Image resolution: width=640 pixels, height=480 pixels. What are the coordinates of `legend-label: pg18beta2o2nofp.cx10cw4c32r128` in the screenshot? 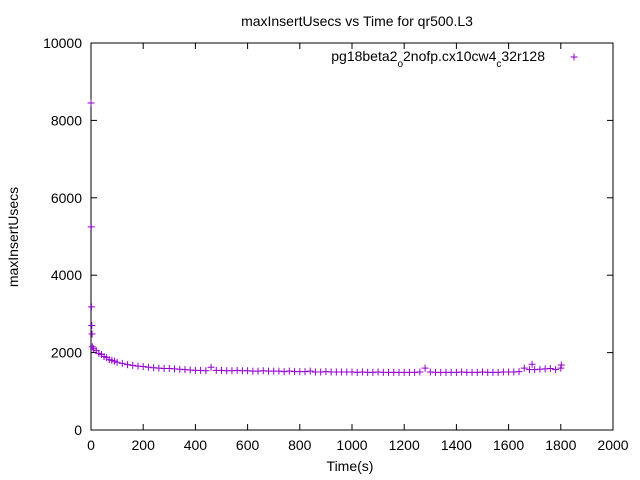 It's located at (438, 59).